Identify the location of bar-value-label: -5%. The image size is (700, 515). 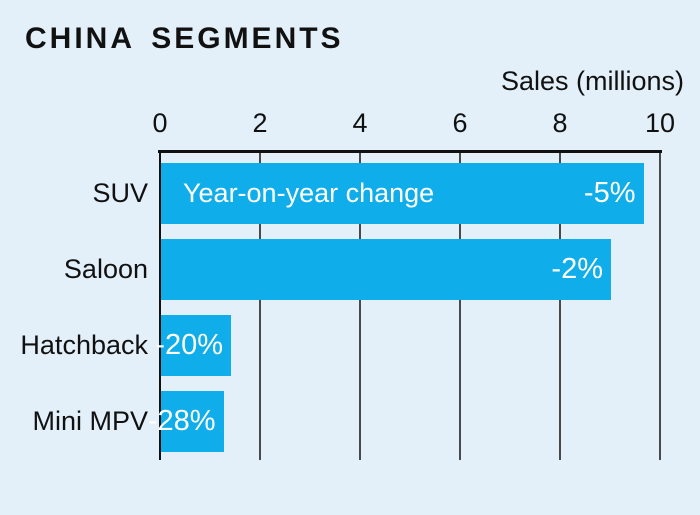
(609, 193).